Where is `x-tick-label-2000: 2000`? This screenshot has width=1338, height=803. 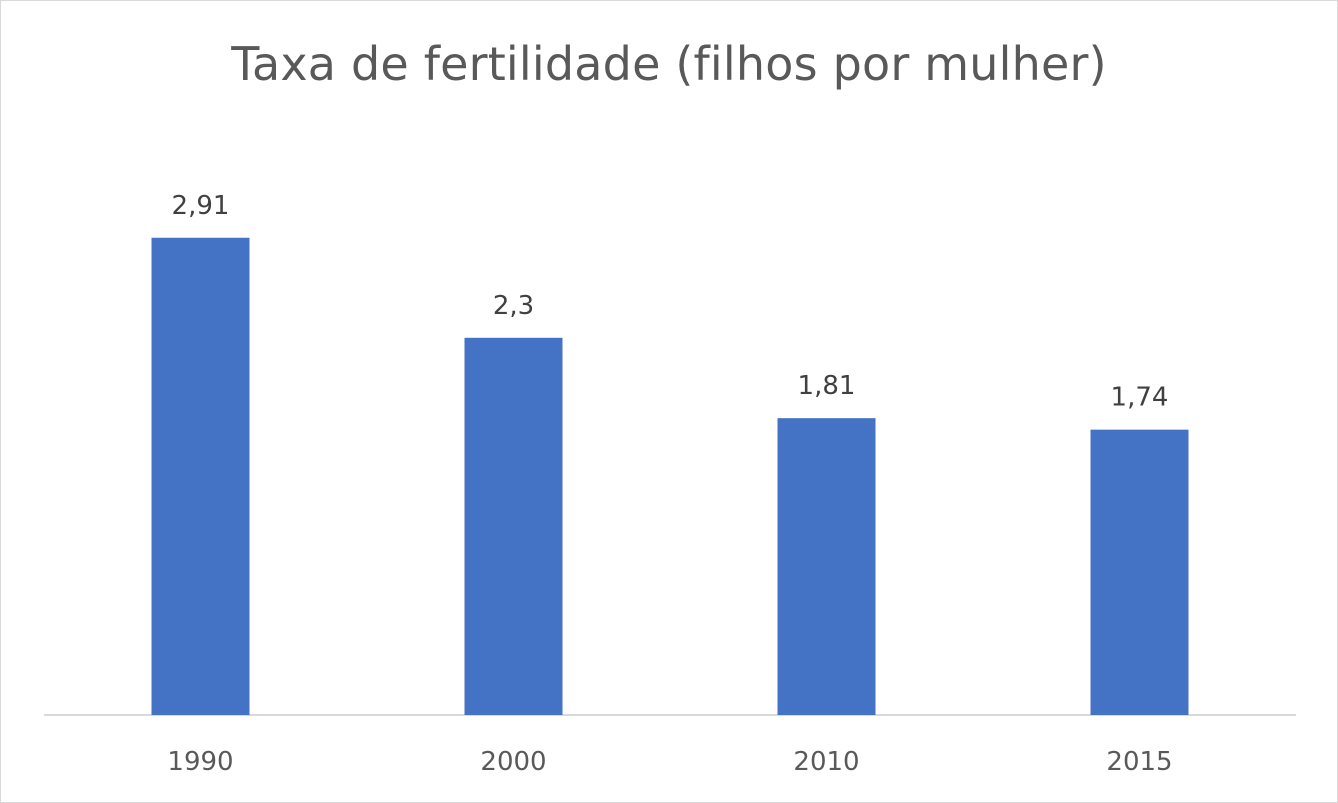 x-tick-label-2000: 2000 is located at coordinates (513, 762).